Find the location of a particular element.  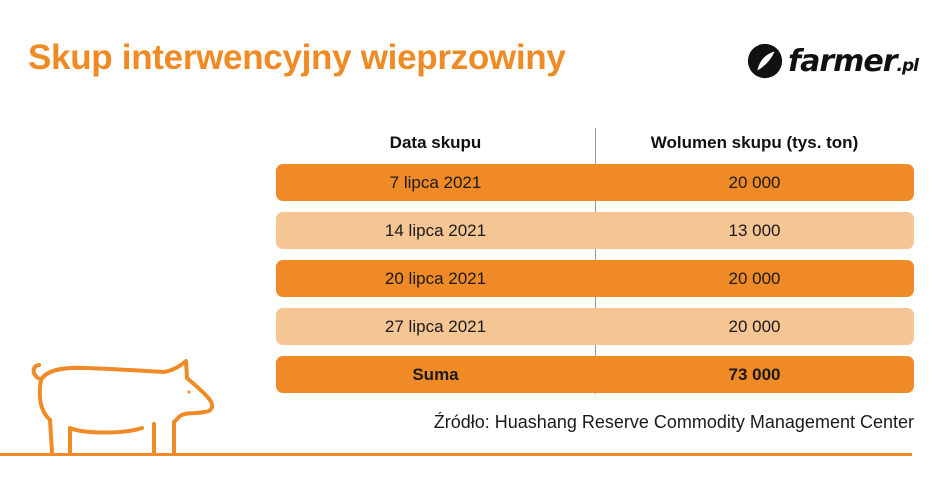

row-date: 14 lipca 2021 is located at coordinates (435, 230).